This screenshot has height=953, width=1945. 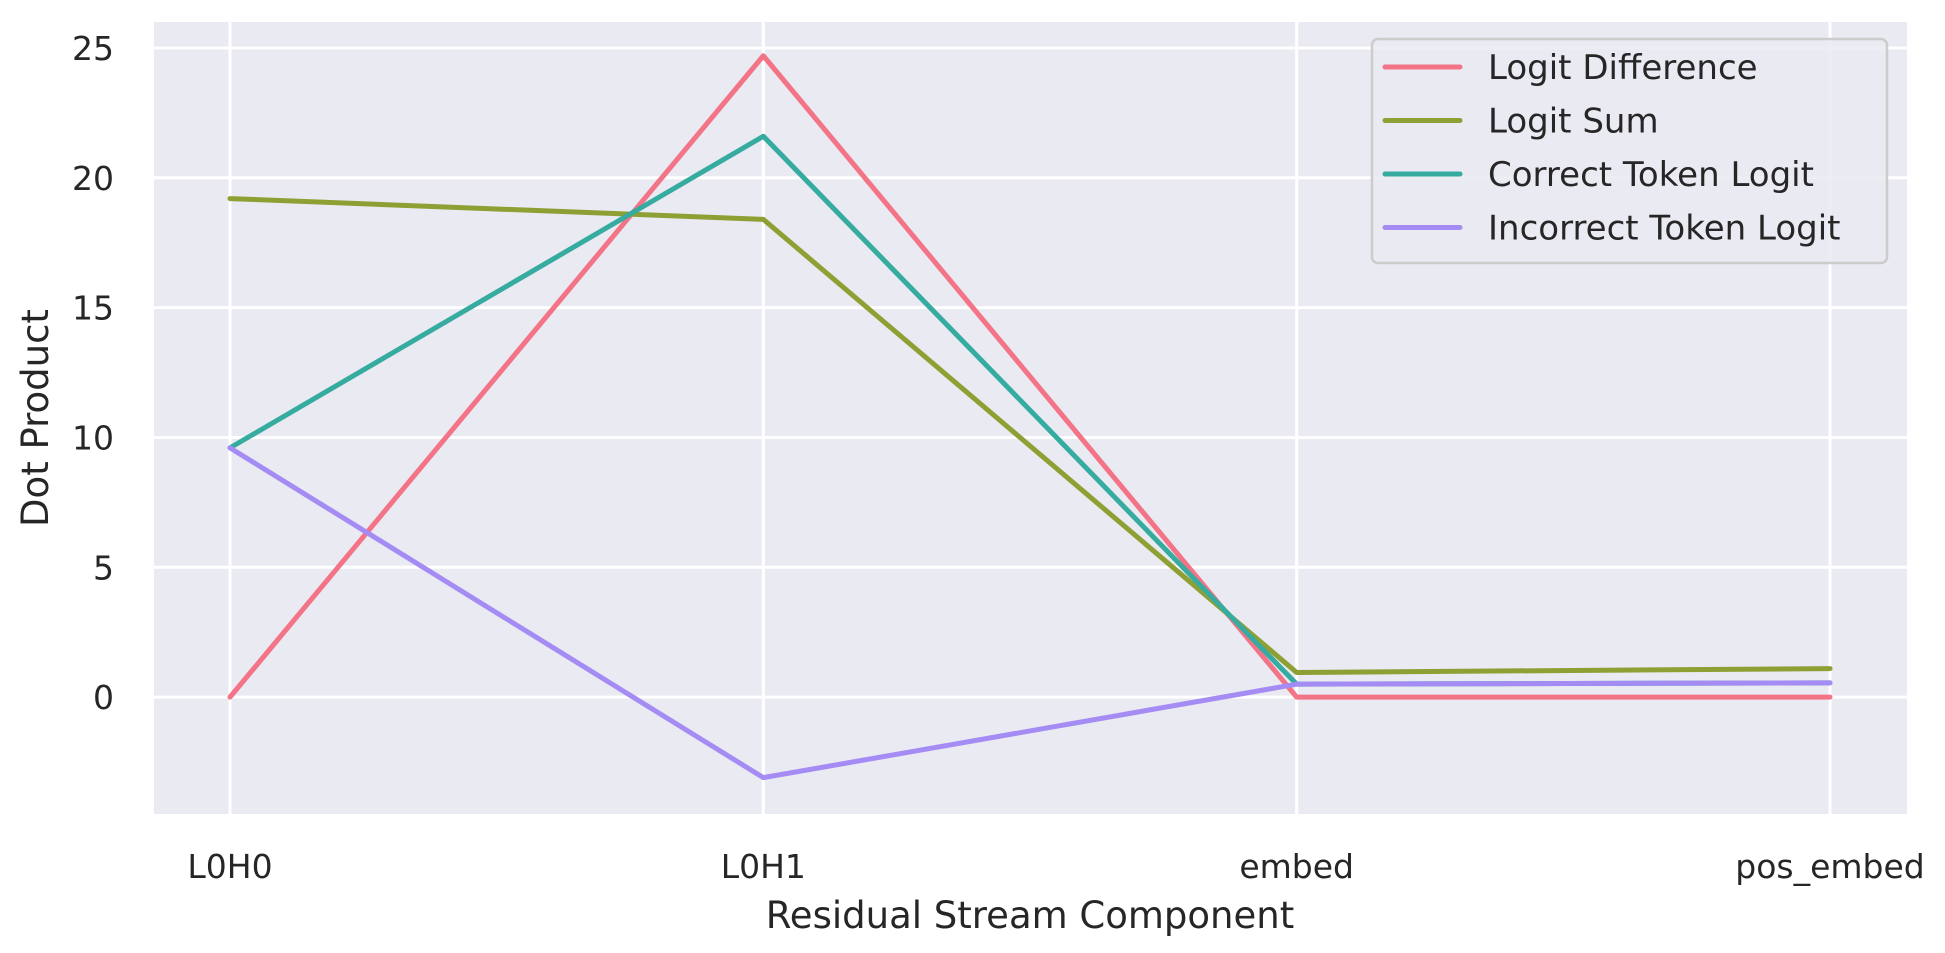 What do you see at coordinates (35, 418) in the screenshot?
I see `y-axis-title: Dot Product` at bounding box center [35, 418].